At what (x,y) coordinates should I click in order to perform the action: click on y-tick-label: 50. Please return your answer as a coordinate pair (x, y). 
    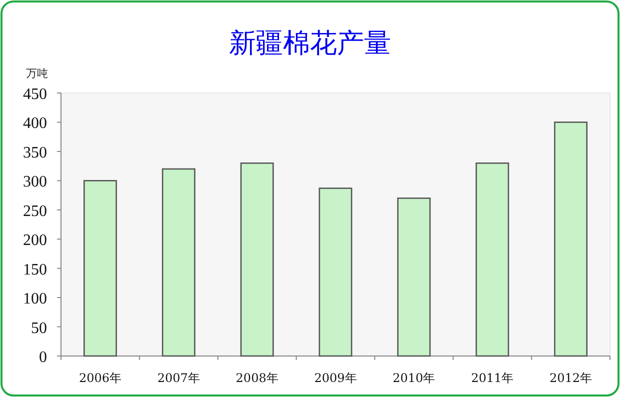
    Looking at the image, I should click on (39, 328).